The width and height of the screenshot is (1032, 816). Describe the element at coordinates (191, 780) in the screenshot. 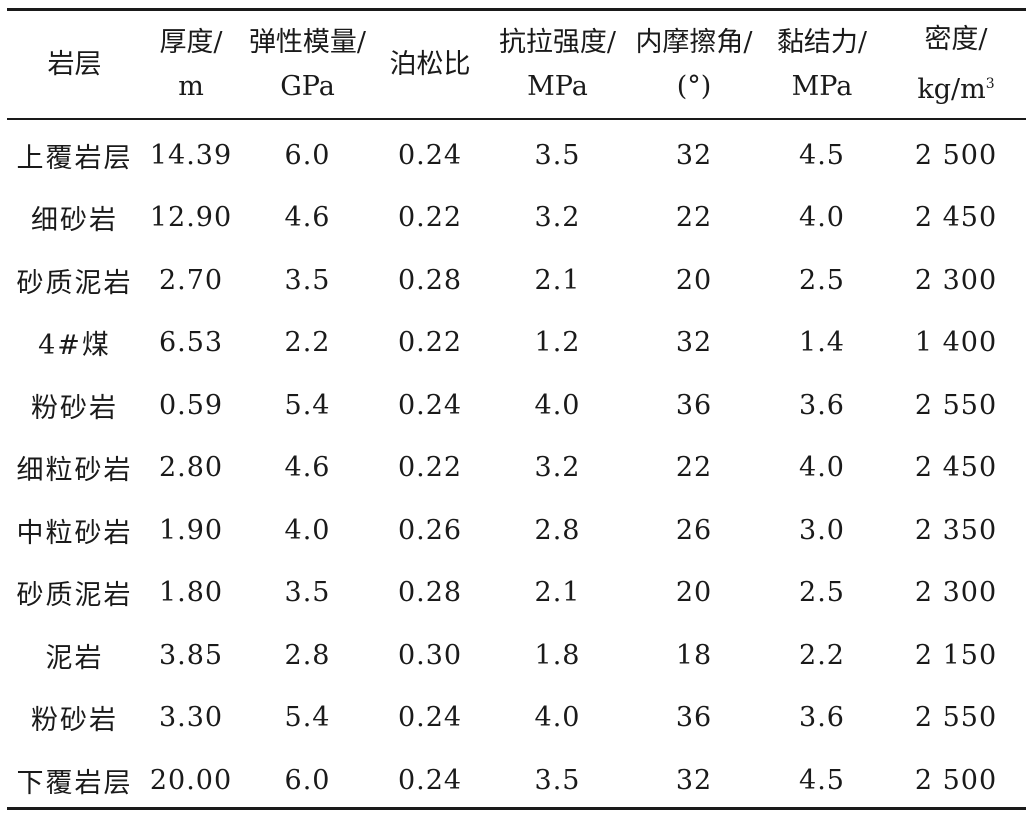

I see `cell-thickness: 20.00` at that location.